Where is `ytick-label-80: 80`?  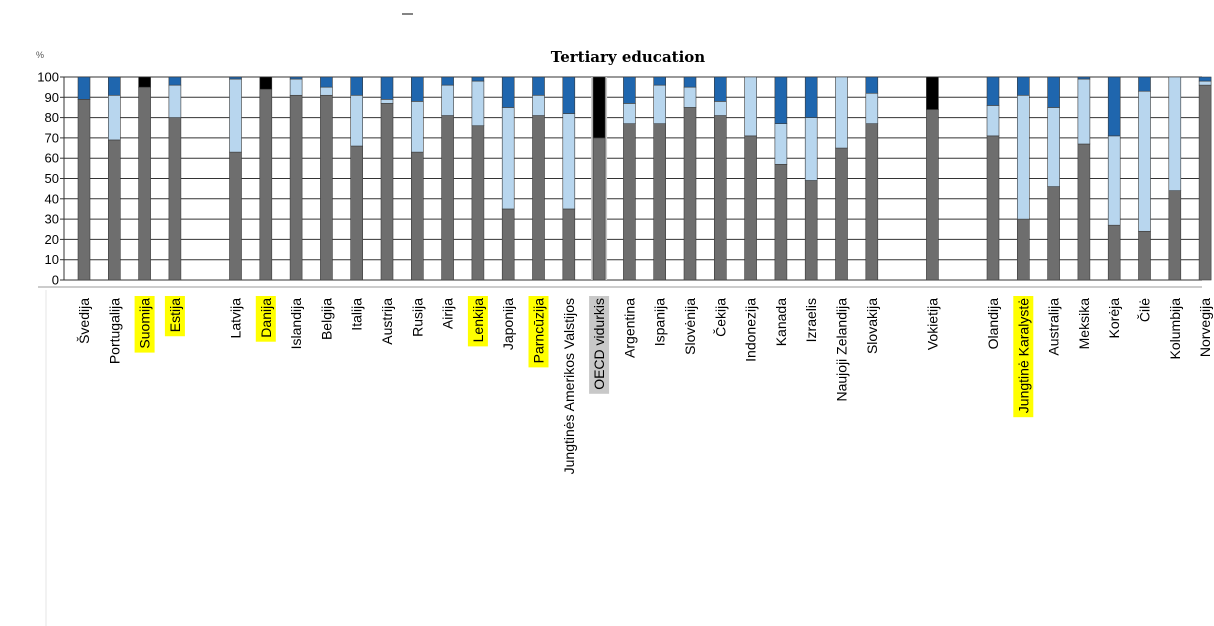
ytick-label-80: 80 is located at coordinates (52, 117).